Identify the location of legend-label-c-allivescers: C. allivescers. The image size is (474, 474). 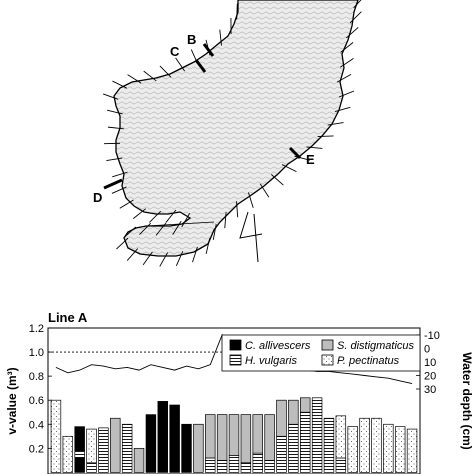
(278, 346).